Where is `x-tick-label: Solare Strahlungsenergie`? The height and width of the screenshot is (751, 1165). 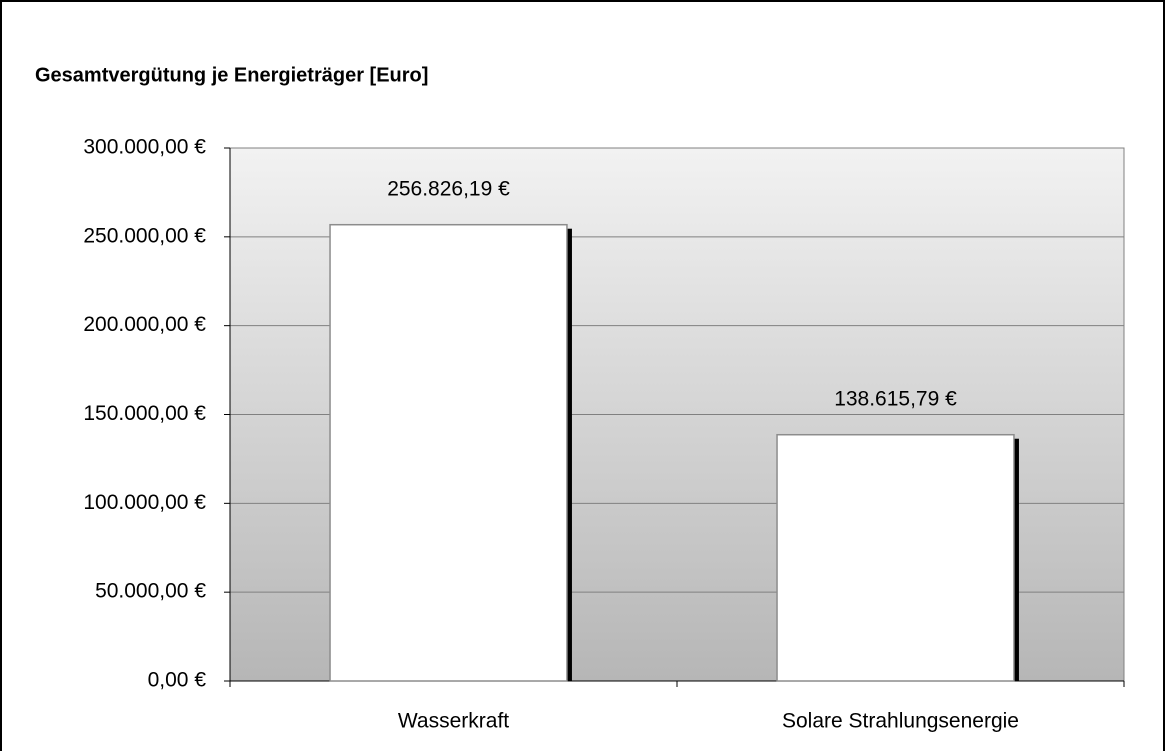 x-tick-label: Solare Strahlungsenergie is located at coordinates (900, 721).